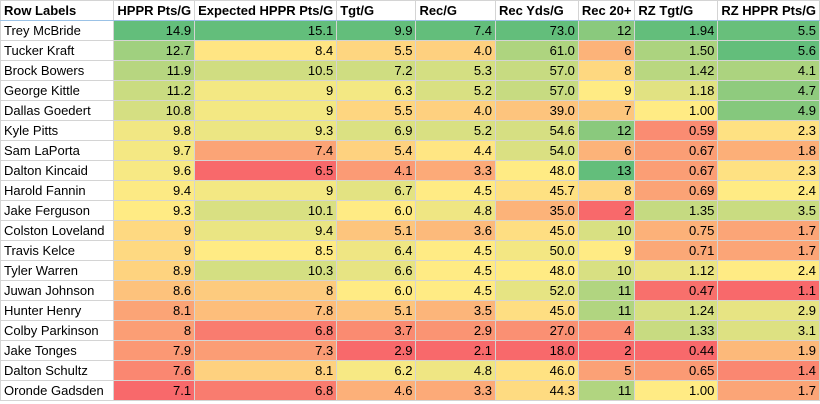 This screenshot has width=820, height=404. I want to click on value-cell: 3.5, so click(455, 310).